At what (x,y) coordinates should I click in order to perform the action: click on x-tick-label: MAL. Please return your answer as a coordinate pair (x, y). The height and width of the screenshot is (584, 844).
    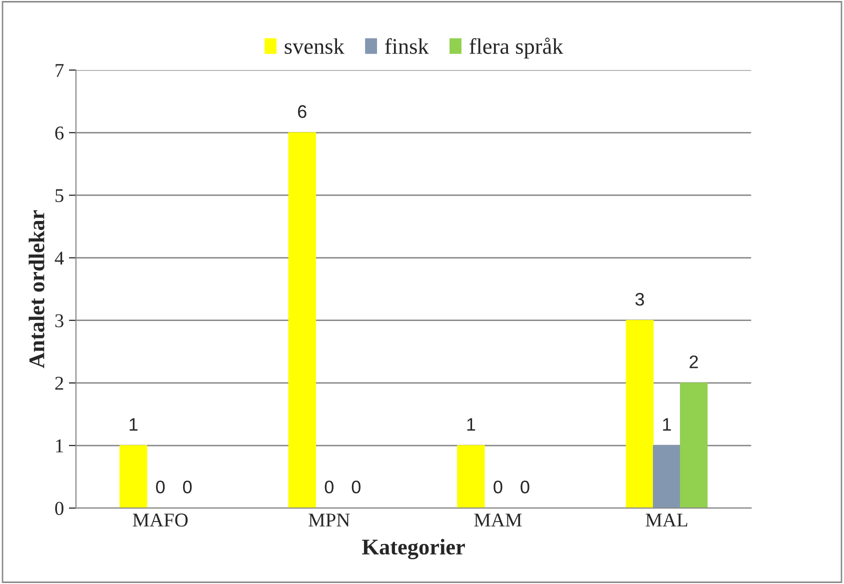
    Looking at the image, I should click on (667, 520).